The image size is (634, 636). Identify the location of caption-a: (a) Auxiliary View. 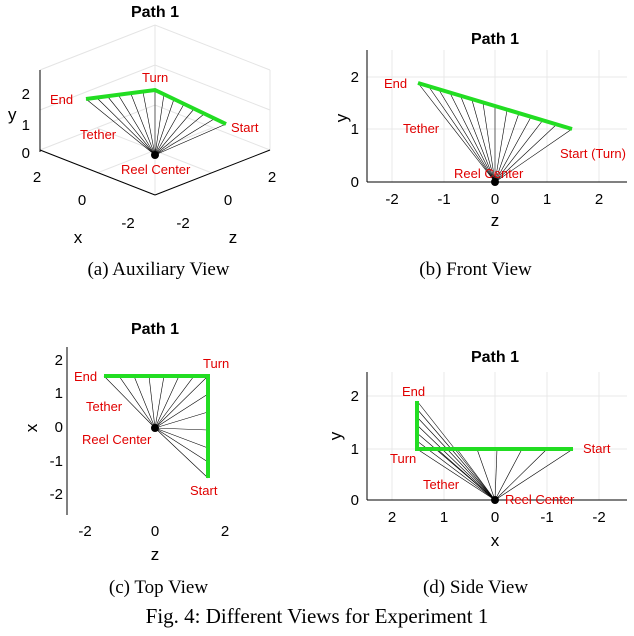
(158, 269).